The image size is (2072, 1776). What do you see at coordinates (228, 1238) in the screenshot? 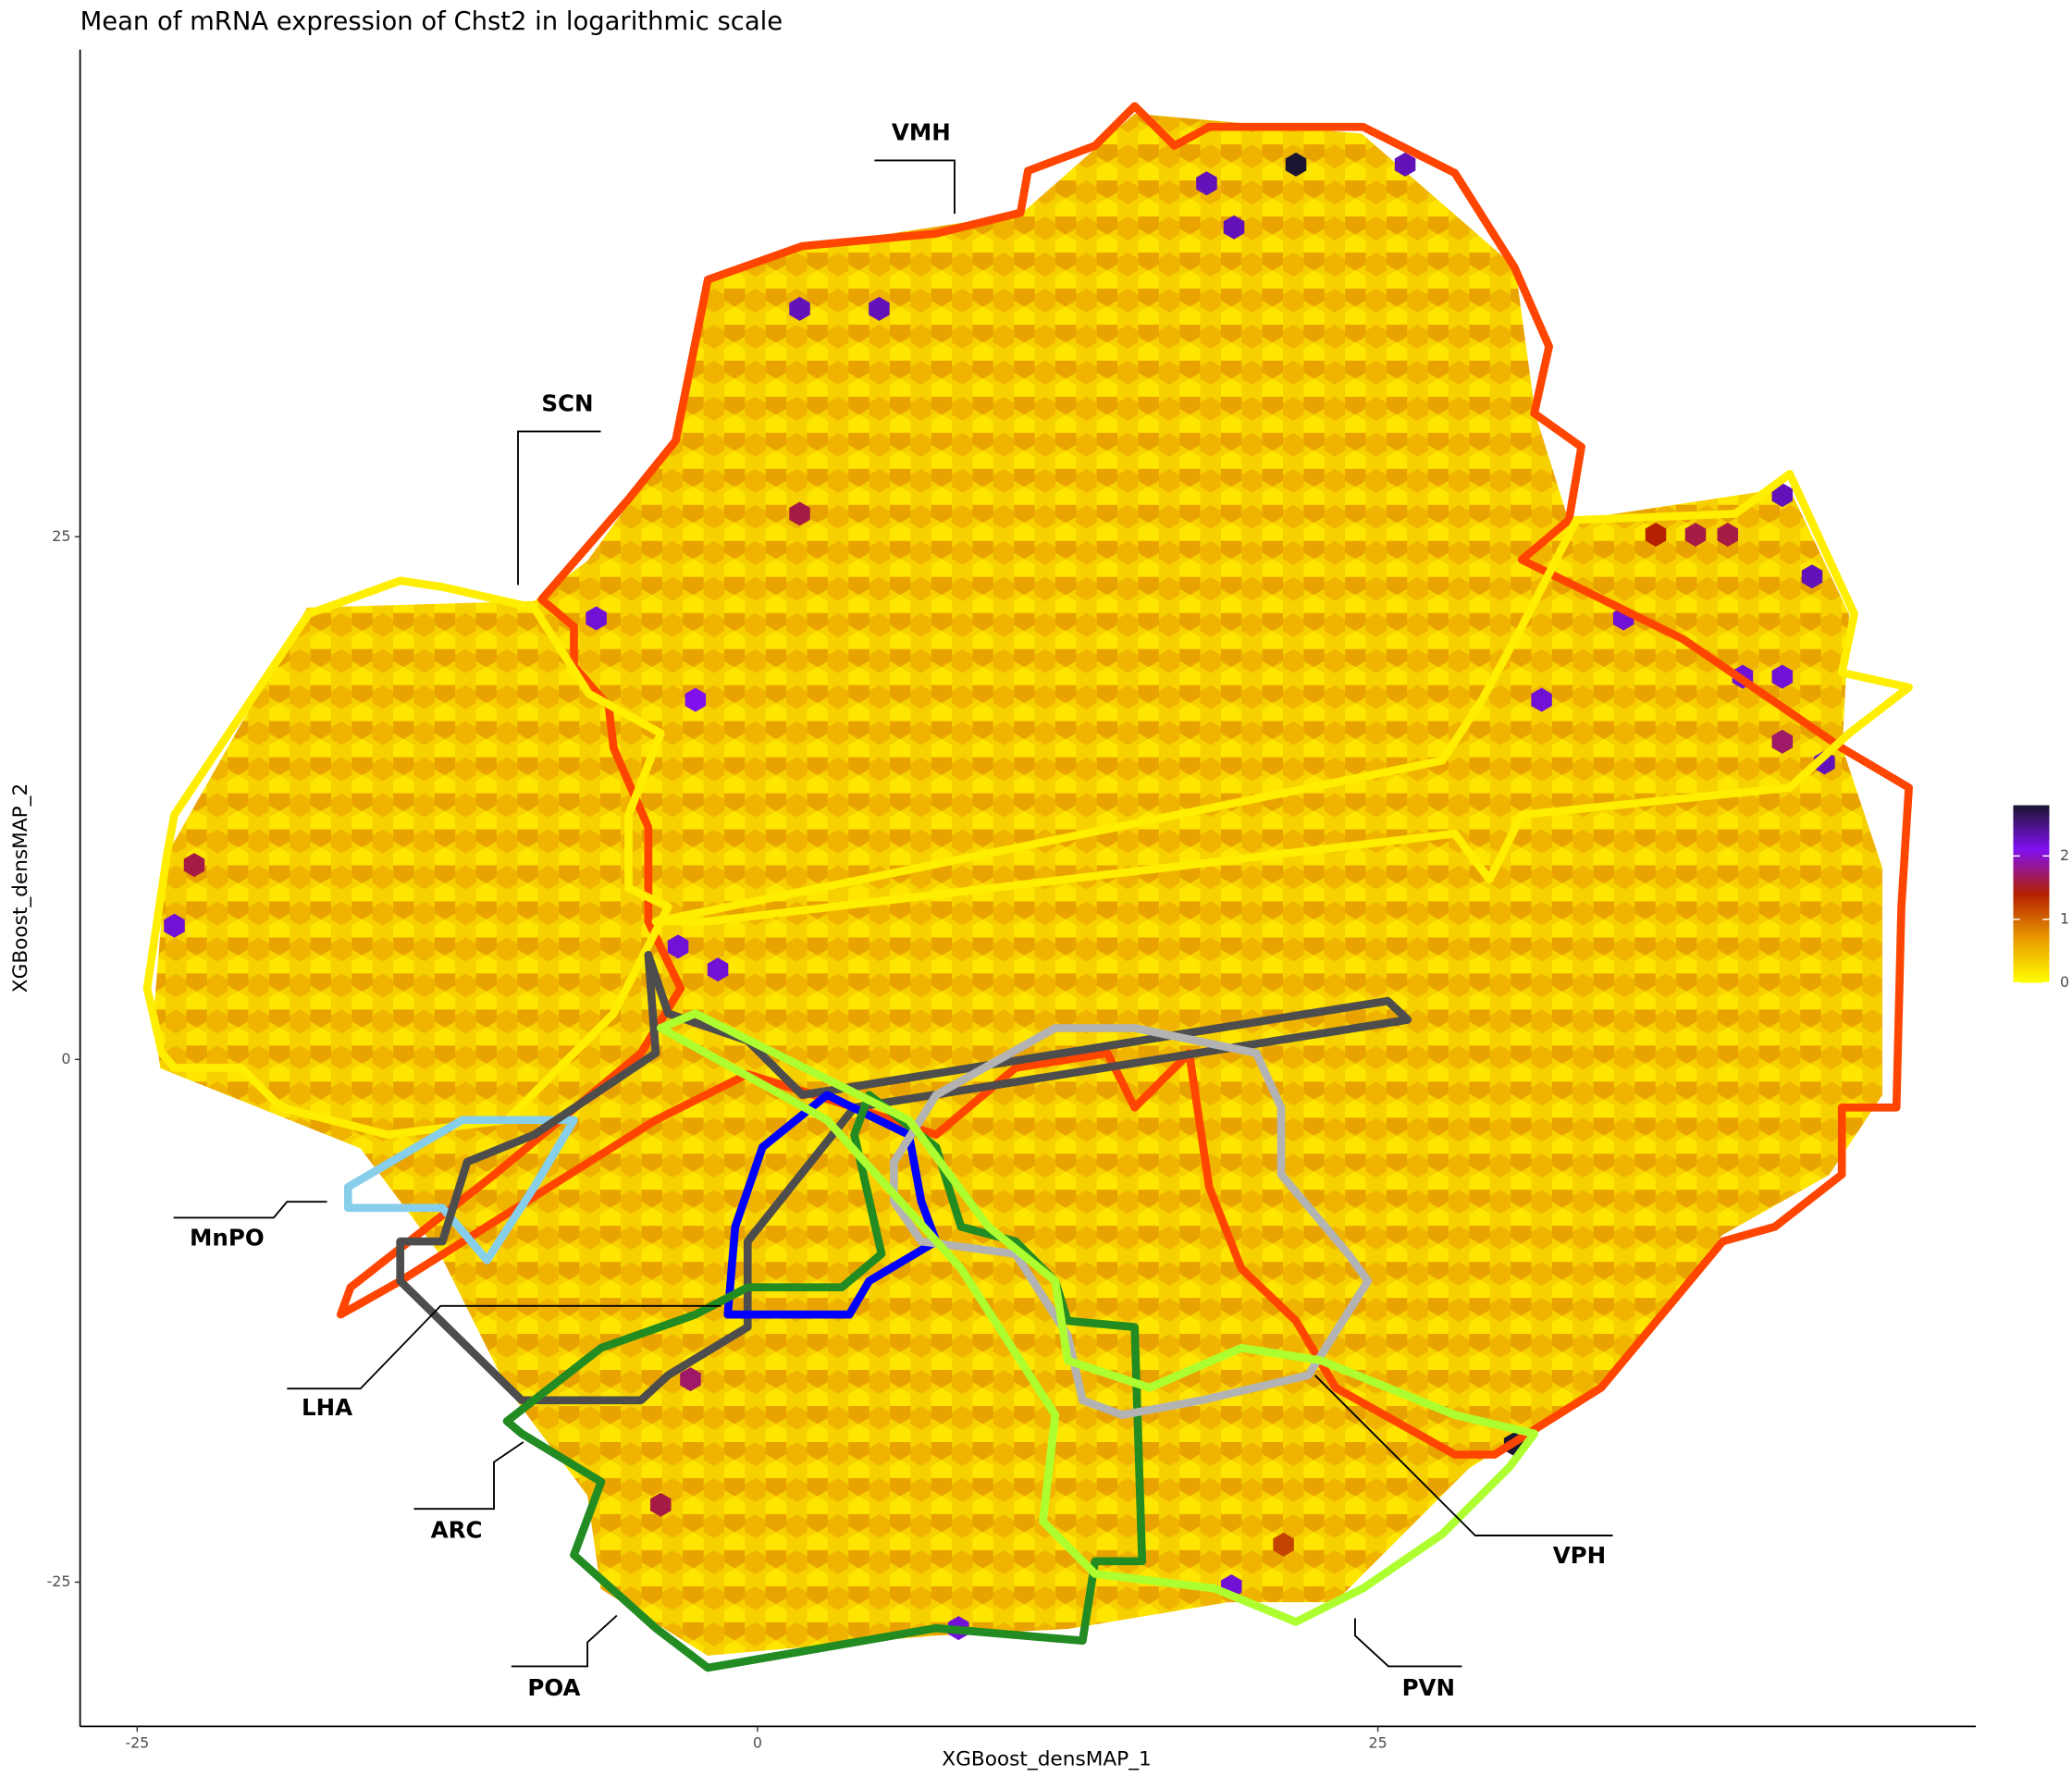
I see `region-label: MnPO` at bounding box center [228, 1238].